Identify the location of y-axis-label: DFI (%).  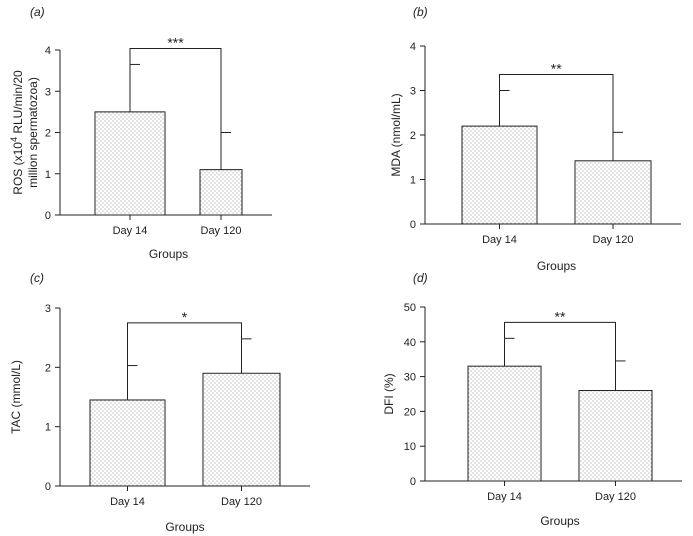
(389, 393).